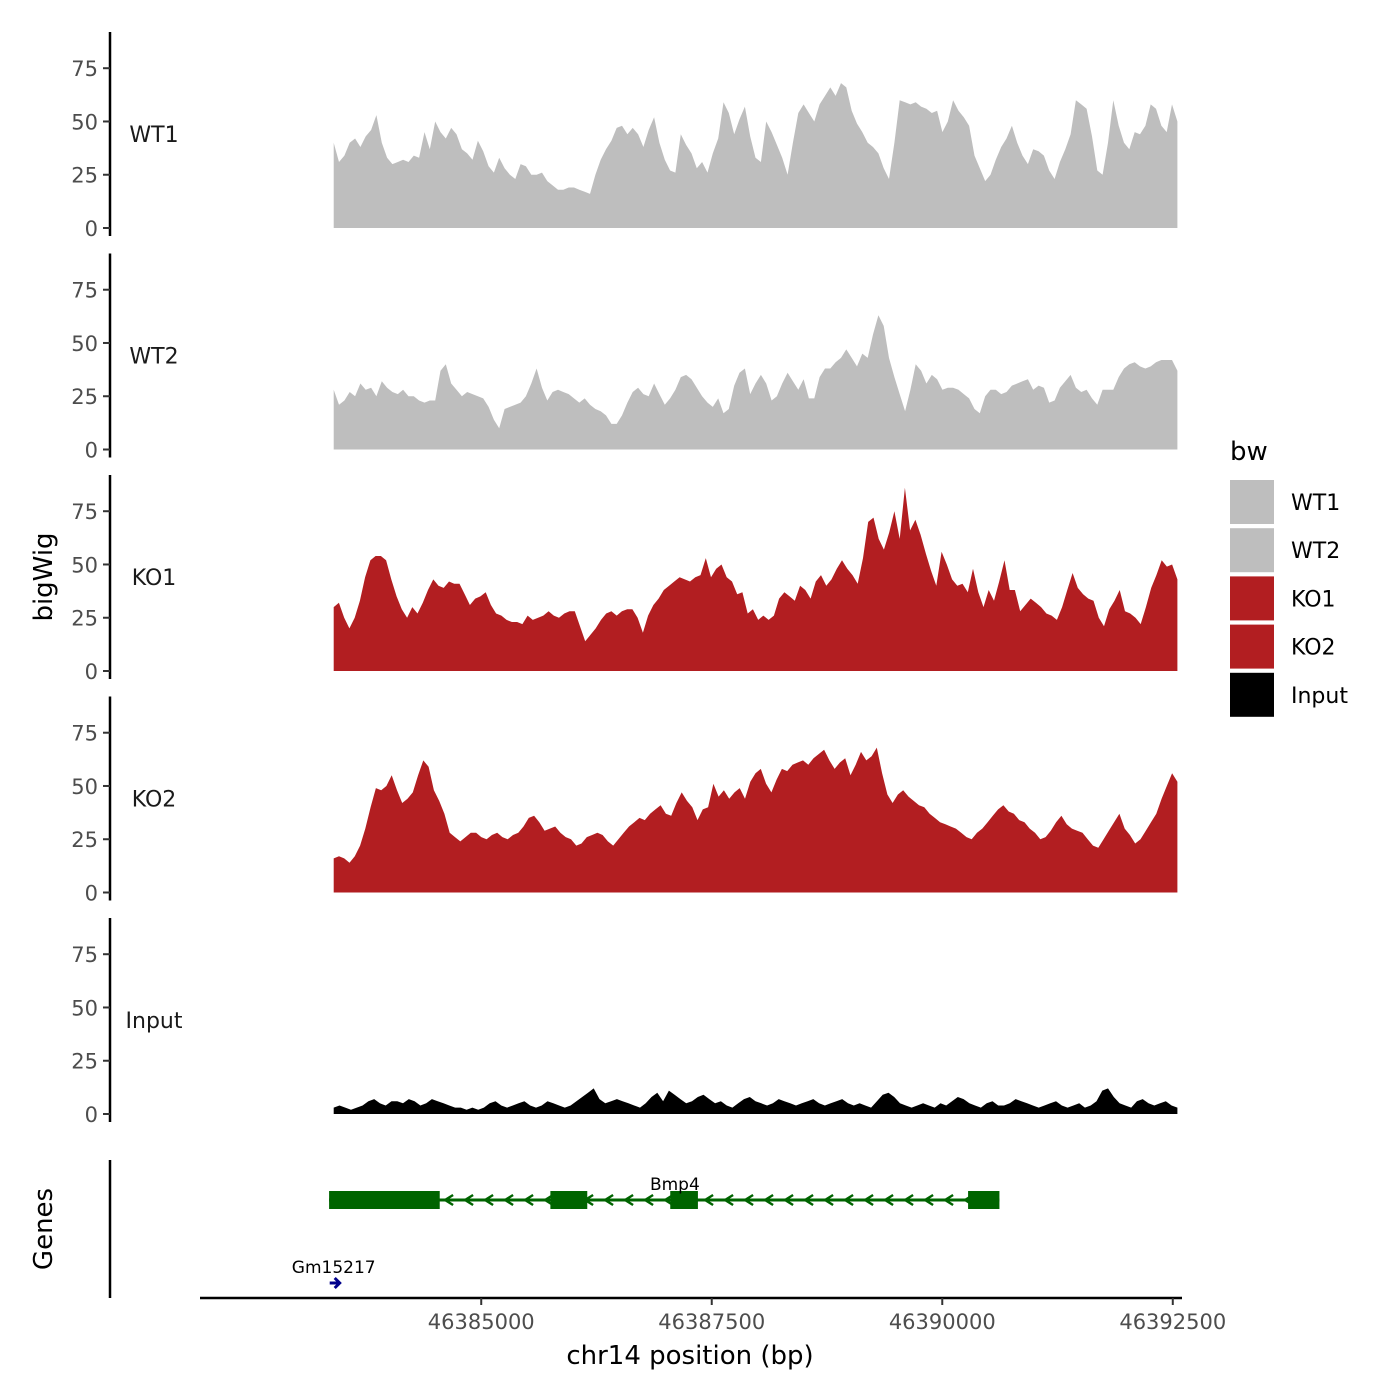  Describe the element at coordinates (755, 155) in the screenshot. I see `area-wt1` at that location.